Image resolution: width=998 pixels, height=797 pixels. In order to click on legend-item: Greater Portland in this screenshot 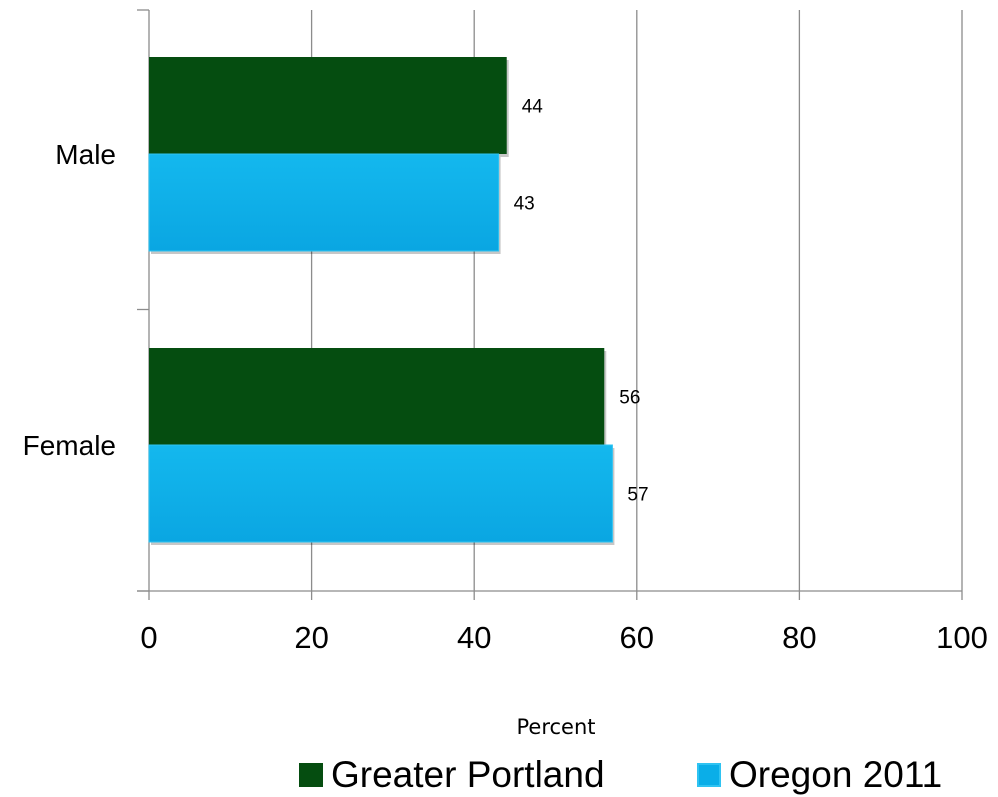, I will do `click(452, 774)`.